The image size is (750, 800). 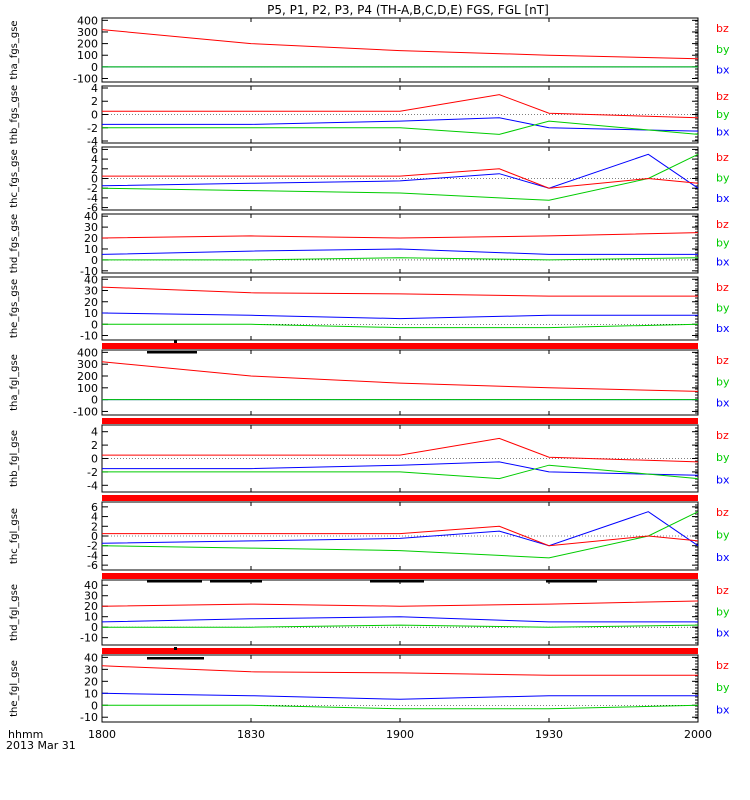 What do you see at coordinates (14, 688) in the screenshot?
I see `y-axis-label: the_fgl_gse` at bounding box center [14, 688].